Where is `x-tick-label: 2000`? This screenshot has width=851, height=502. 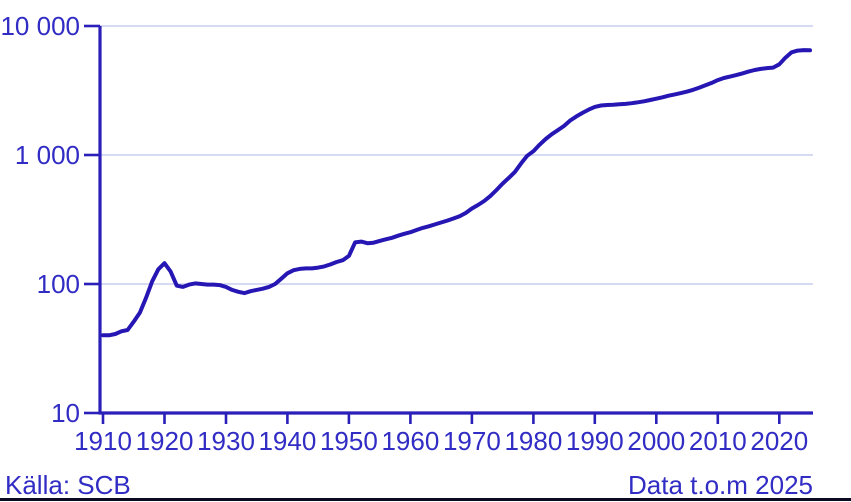
x-tick-label: 2000 is located at coordinates (656, 441).